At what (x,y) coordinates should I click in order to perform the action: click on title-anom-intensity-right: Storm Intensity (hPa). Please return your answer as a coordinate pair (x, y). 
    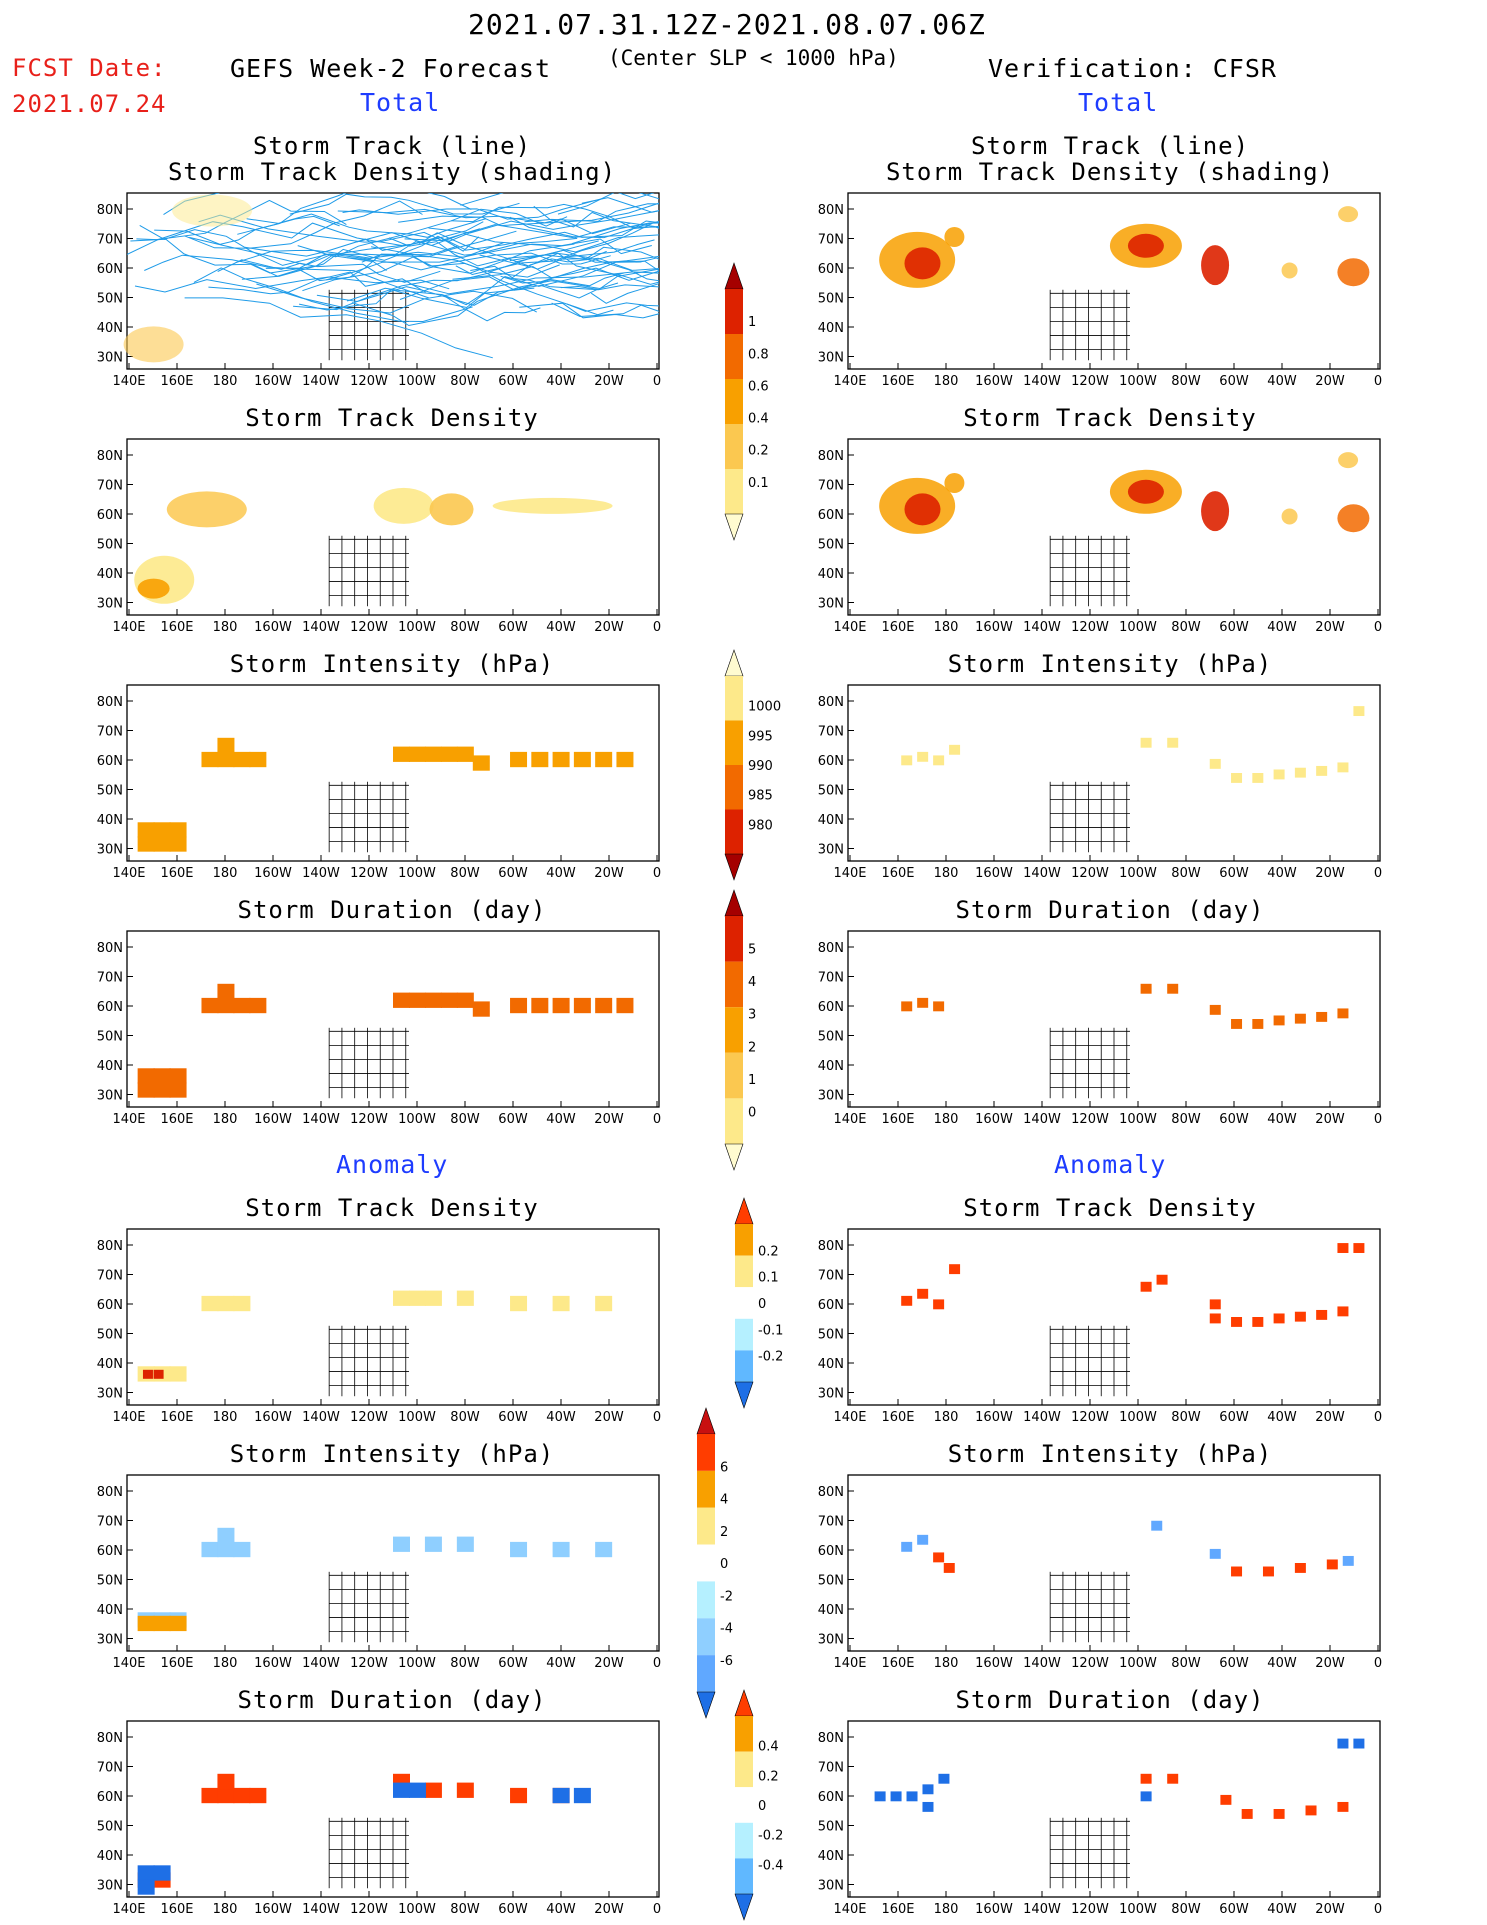
    Looking at the image, I should click on (1110, 1454).